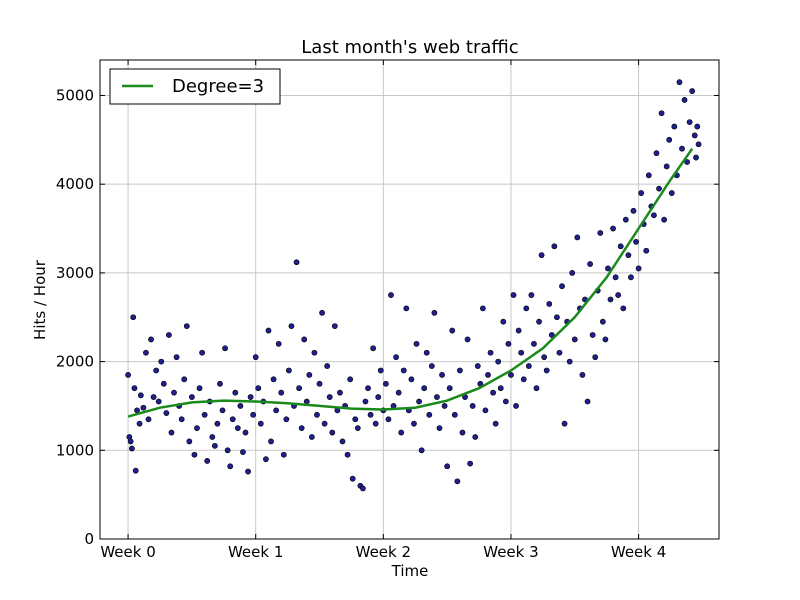 The height and width of the screenshot is (600, 800). I want to click on x-tick-label: Week 0, so click(127, 552).